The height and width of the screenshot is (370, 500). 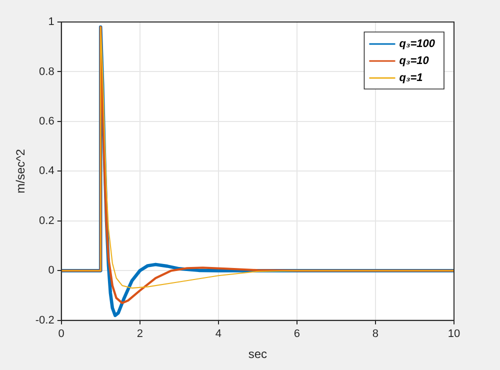 What do you see at coordinates (46, 220) in the screenshot?
I see `y-tick-label: 0.2` at bounding box center [46, 220].